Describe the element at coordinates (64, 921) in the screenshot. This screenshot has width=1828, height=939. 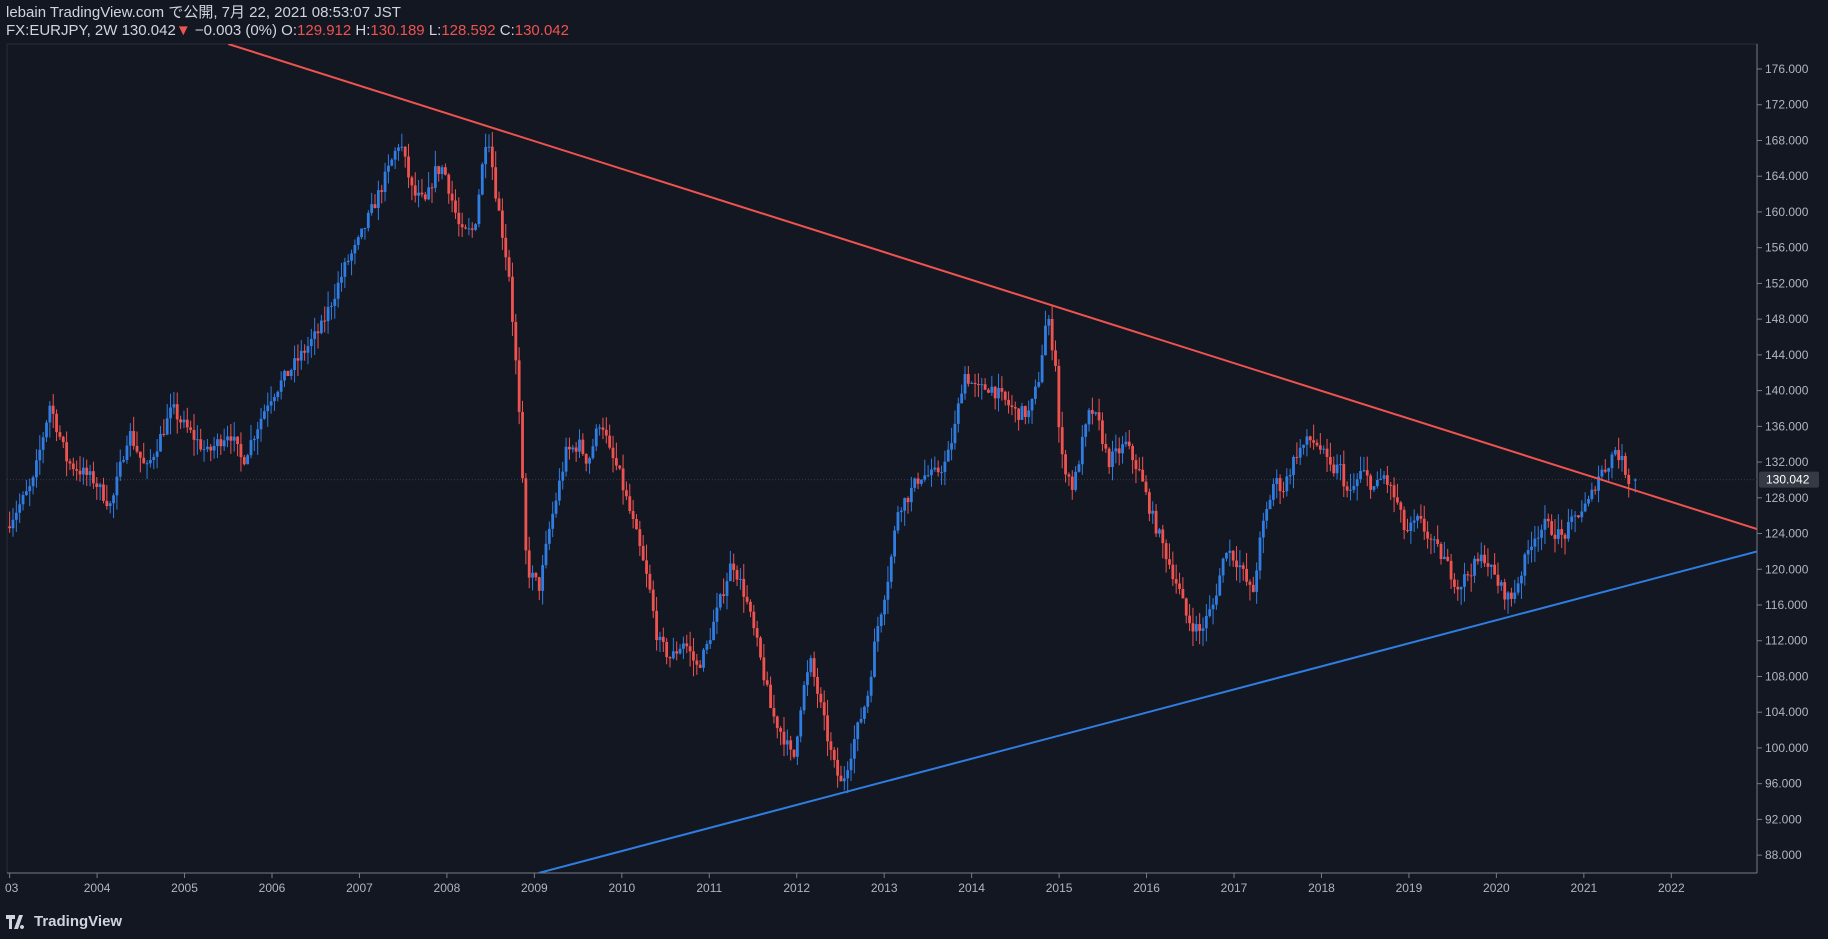
I see `tradingview-logo: TradingView` at that location.